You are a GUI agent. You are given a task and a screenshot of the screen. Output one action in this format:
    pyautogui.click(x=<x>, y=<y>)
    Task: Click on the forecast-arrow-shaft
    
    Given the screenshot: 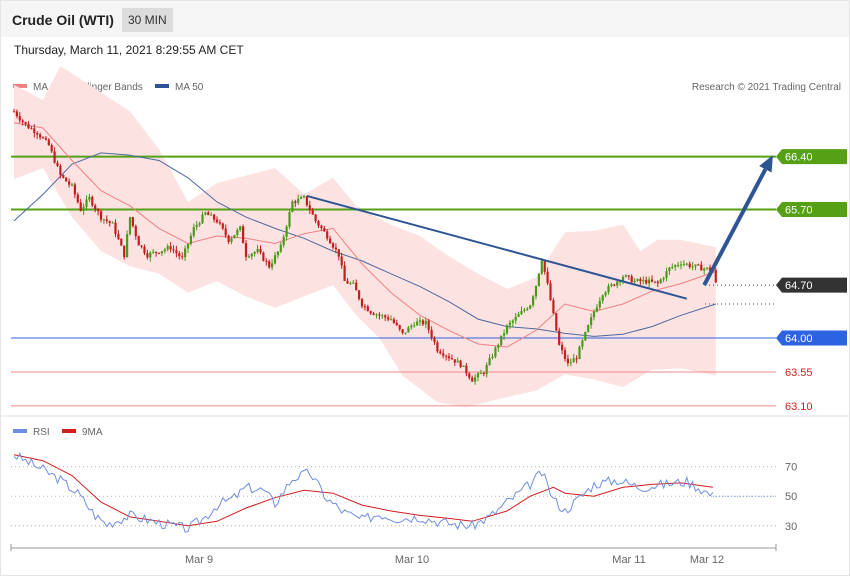 What is the action you would take?
    pyautogui.click(x=735, y=227)
    